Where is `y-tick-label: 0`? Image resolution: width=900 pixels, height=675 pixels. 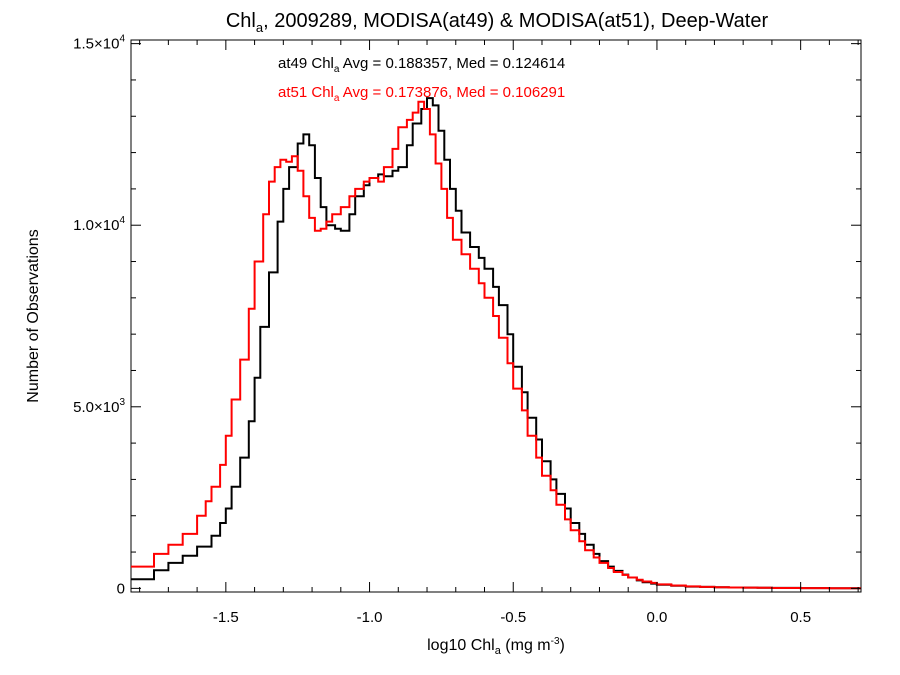 y-tick-label: 0 is located at coordinates (121, 588).